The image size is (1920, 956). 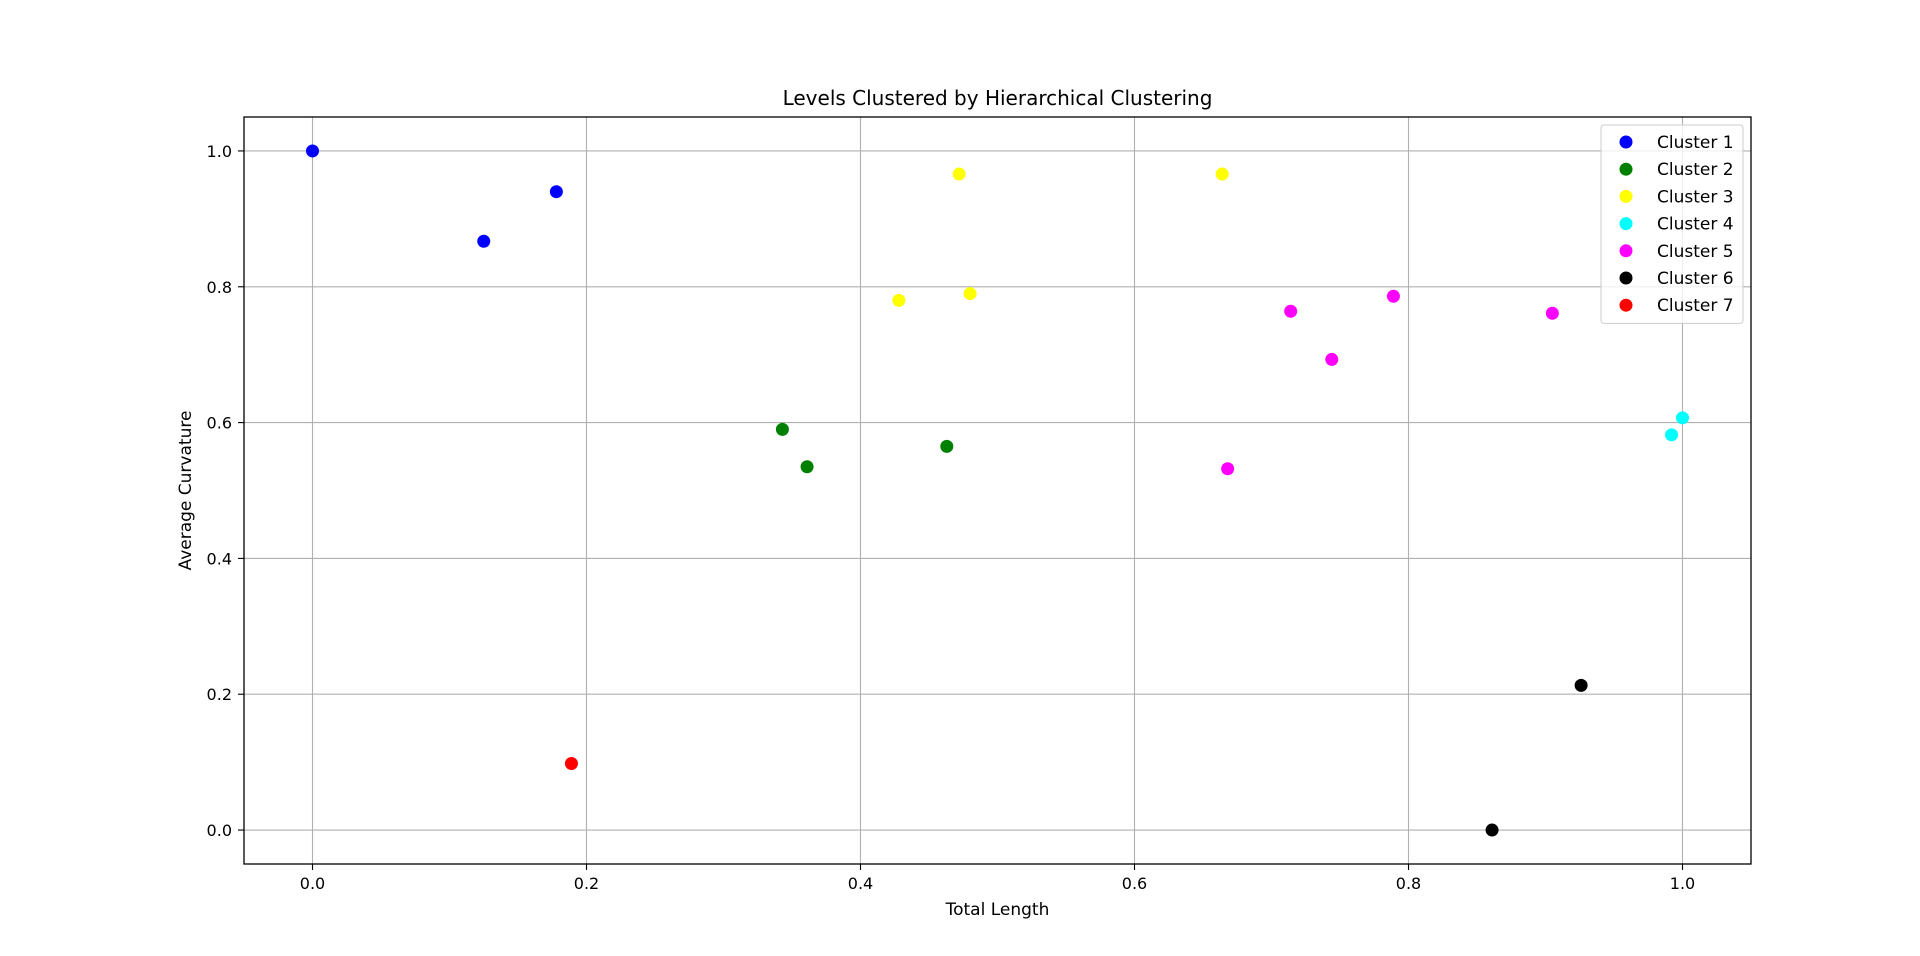 What do you see at coordinates (1134, 883) in the screenshot?
I see `x-tick-label: 0.6` at bounding box center [1134, 883].